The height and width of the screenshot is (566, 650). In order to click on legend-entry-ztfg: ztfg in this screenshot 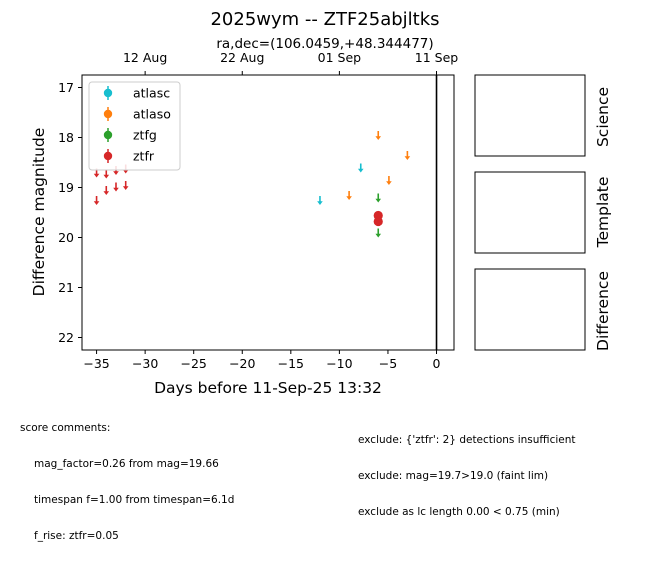, I will do `click(130, 135)`.